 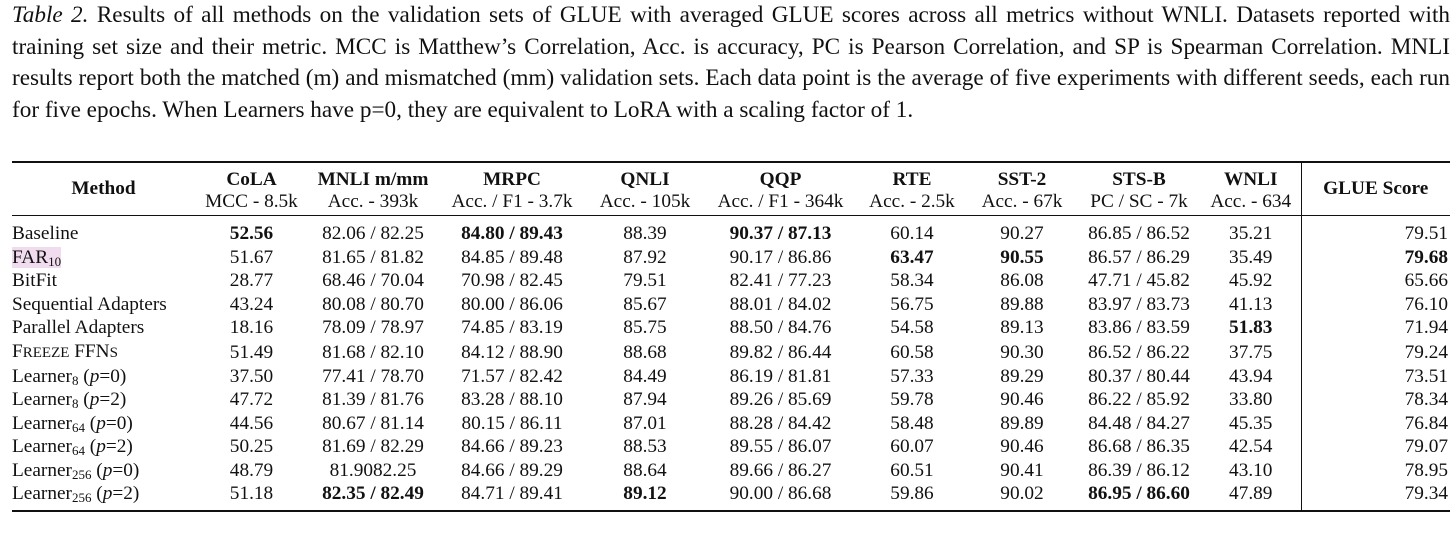 I want to click on value-cell: 90.27, so click(x=1022, y=234).